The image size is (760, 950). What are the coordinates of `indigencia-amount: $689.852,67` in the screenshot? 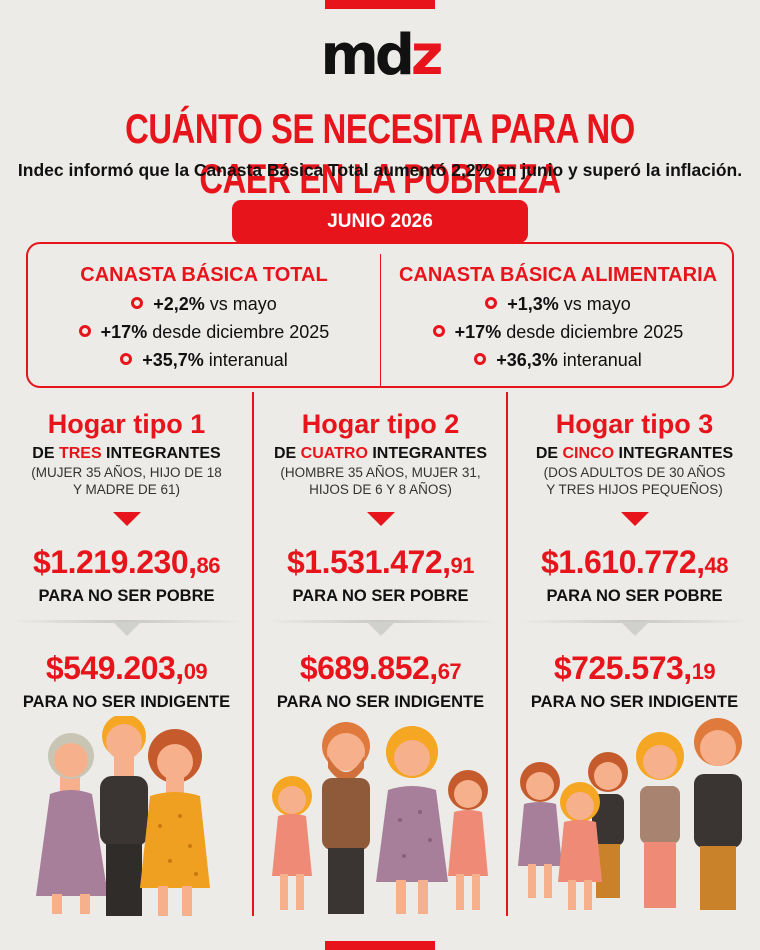 It's located at (380, 670).